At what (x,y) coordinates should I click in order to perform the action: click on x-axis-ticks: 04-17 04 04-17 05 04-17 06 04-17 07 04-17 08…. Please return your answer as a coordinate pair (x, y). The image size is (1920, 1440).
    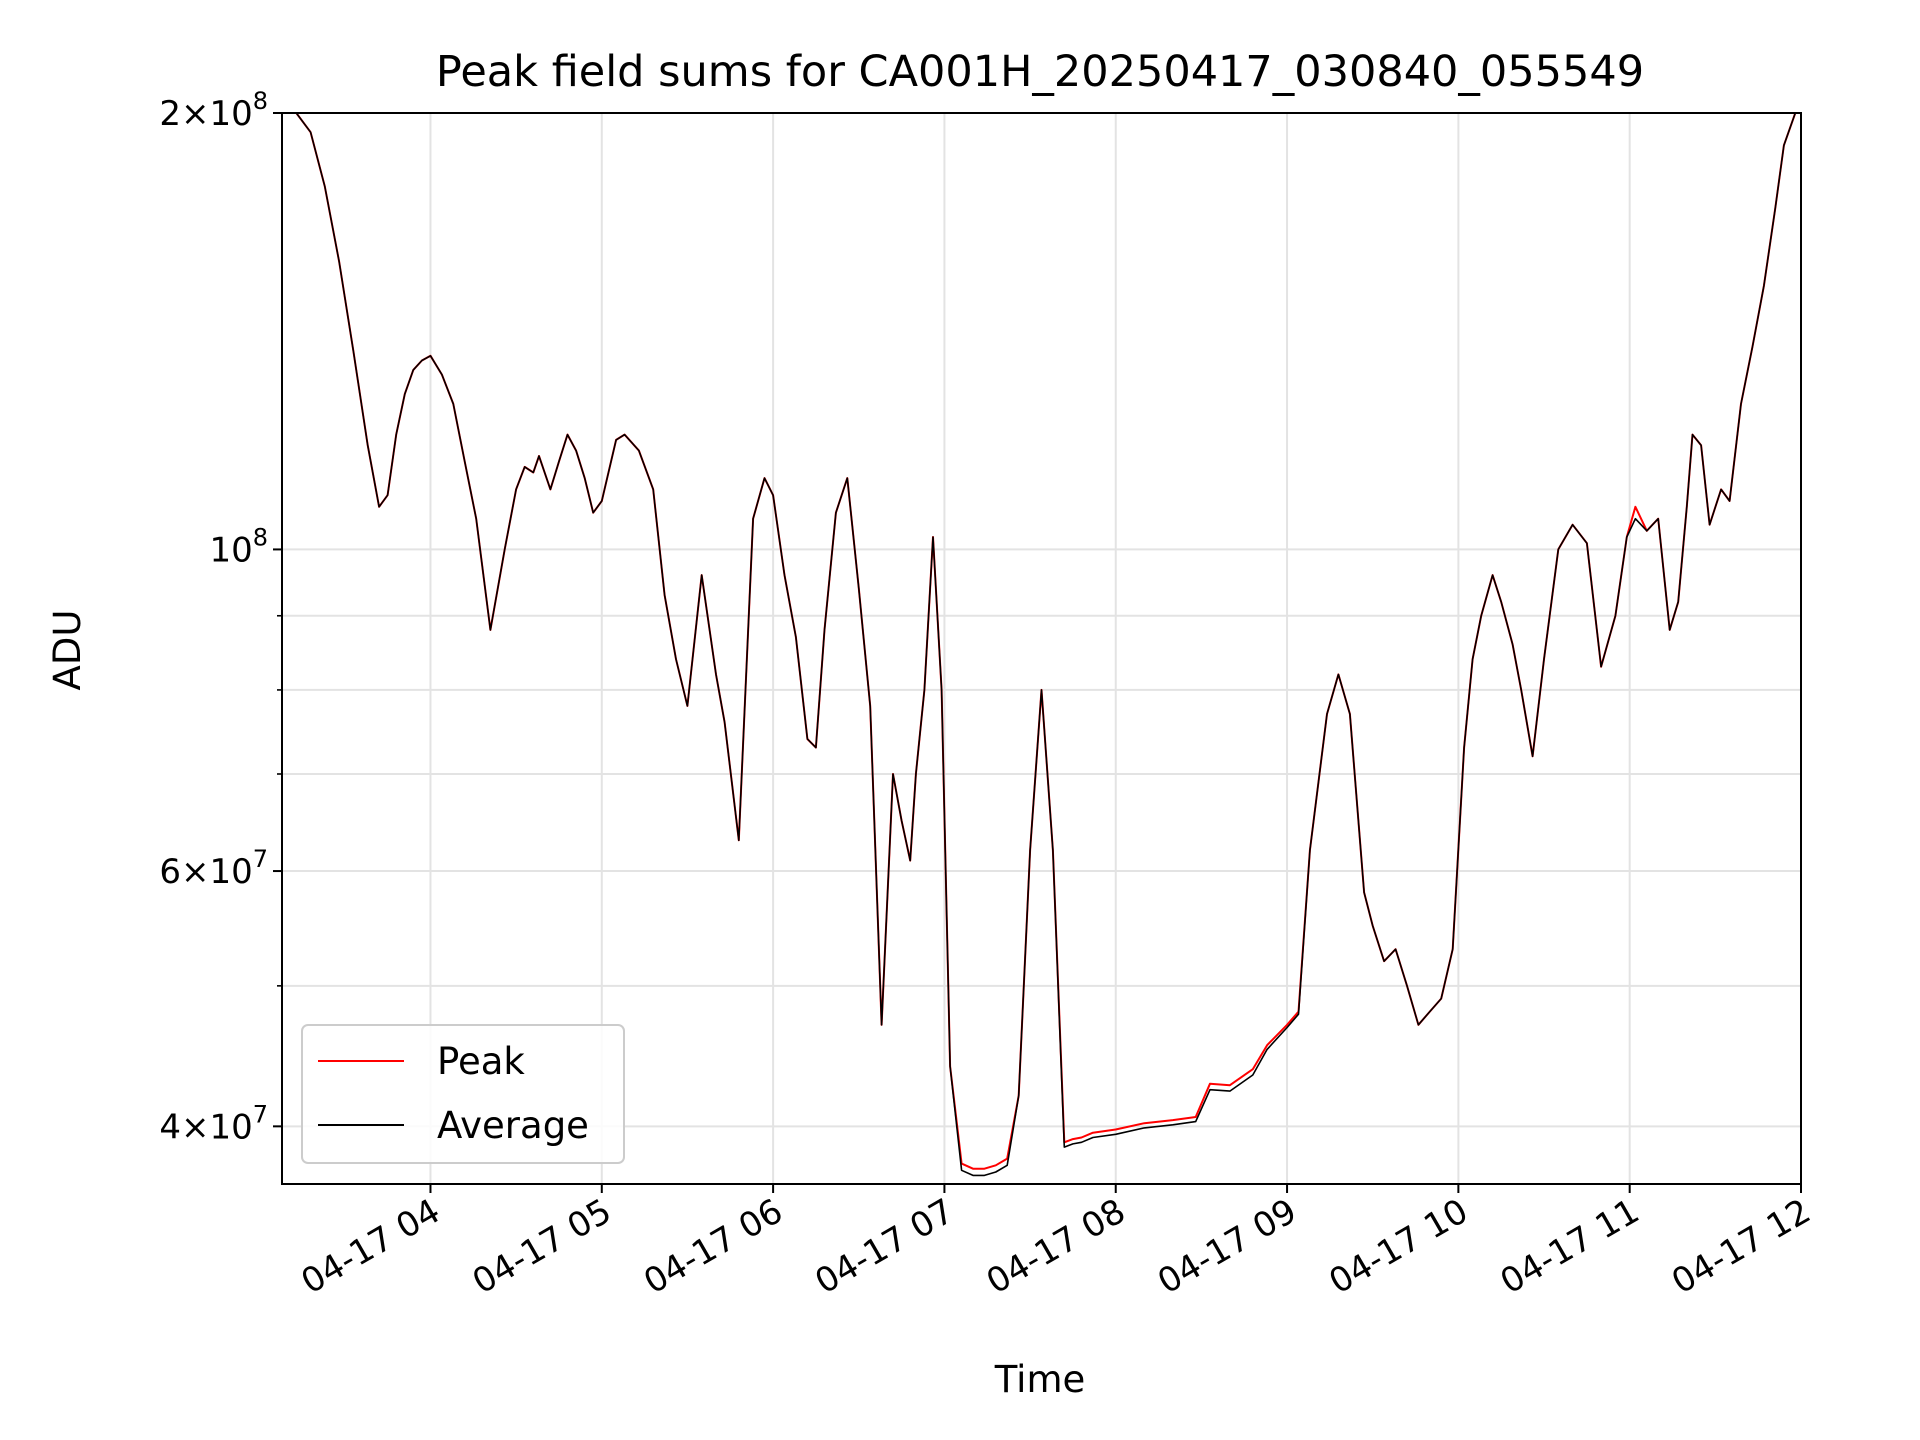
    Looking at the image, I should click on (1056, 1243).